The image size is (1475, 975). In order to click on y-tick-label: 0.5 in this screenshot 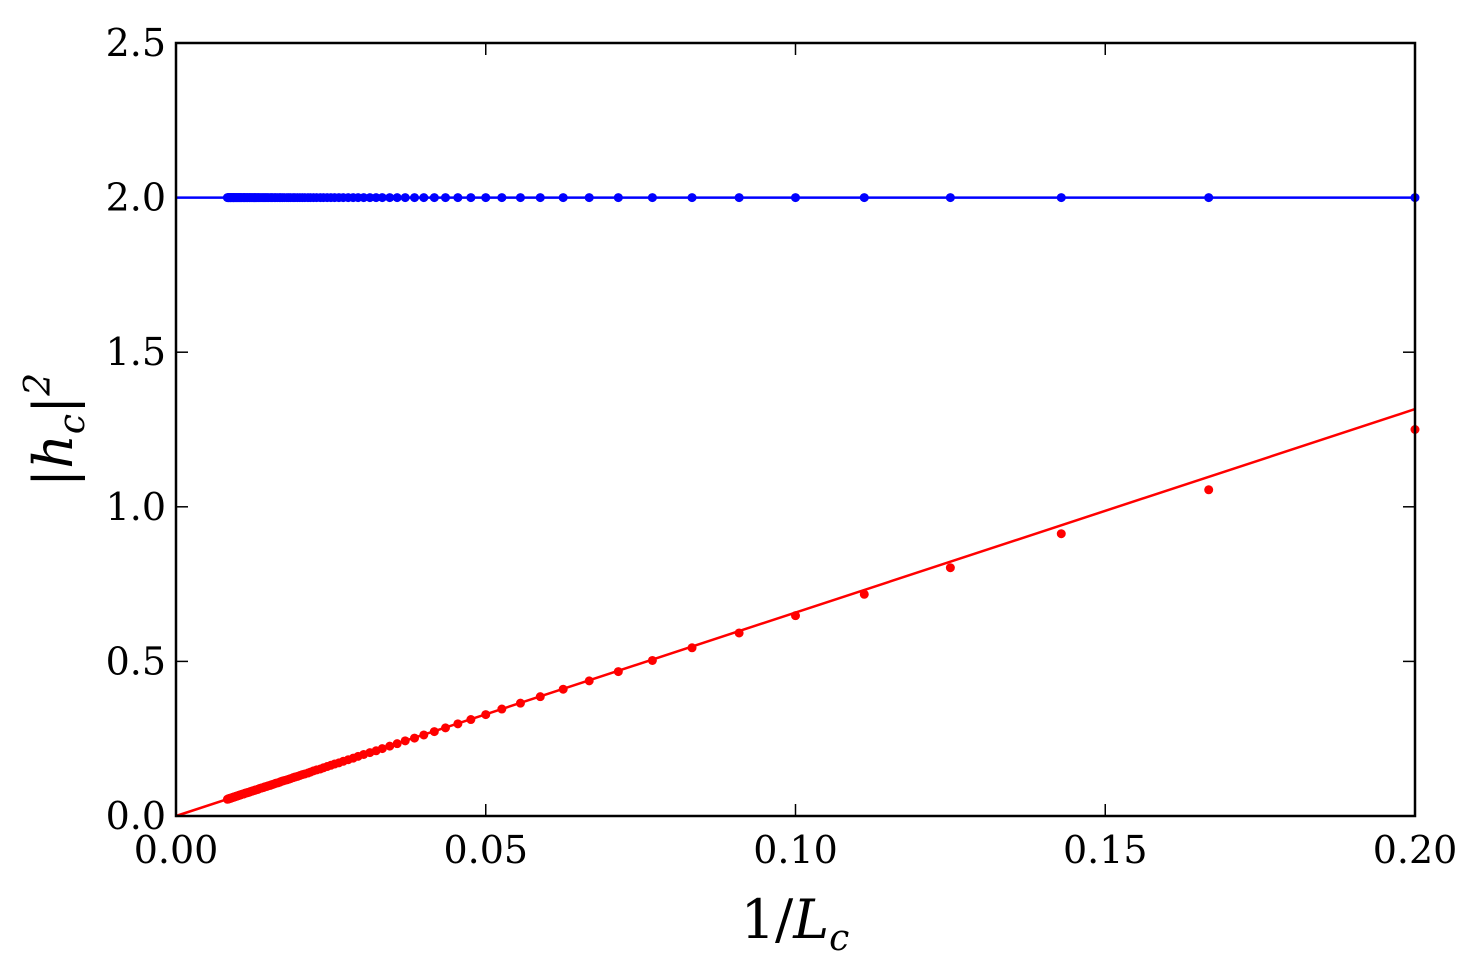, I will do `click(136, 661)`.